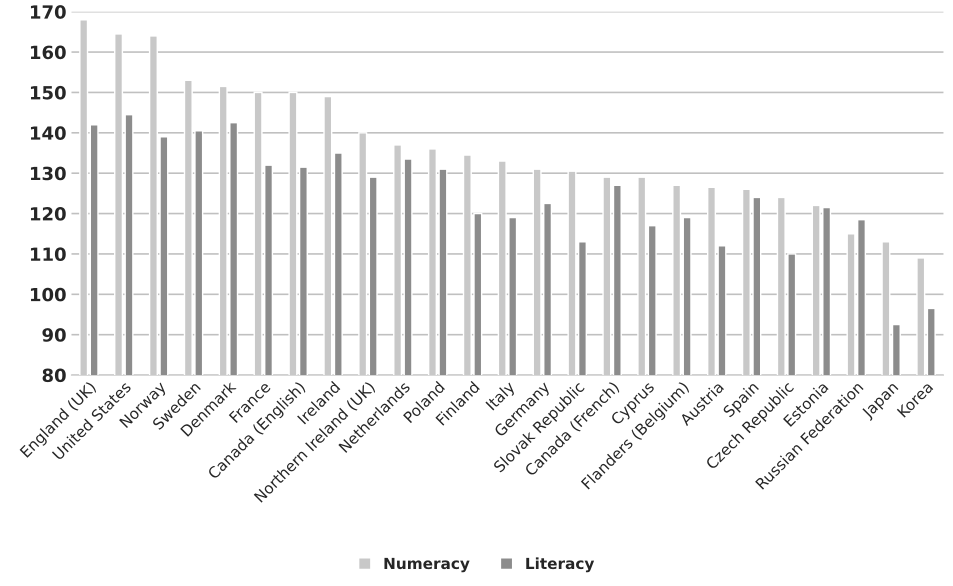 This screenshot has height=586, width=953. What do you see at coordinates (54, 335) in the screenshot?
I see `y-tick-label: 90` at bounding box center [54, 335].